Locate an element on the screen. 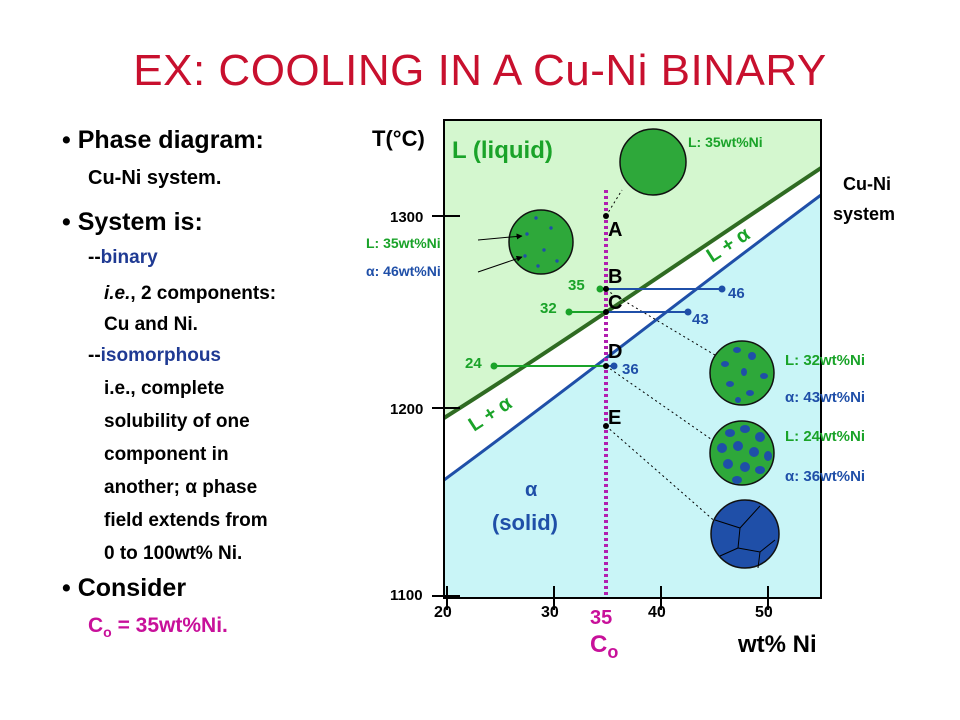 This screenshot has height=720, width=960. annot-d-alpha: α: 36wt%Ni is located at coordinates (825, 476).